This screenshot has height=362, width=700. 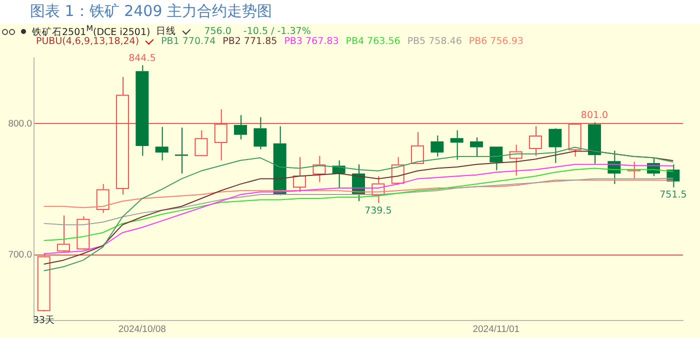 I want to click on chart-title: 图表 1：铁矿 2409 主力合约走势图, so click(x=151, y=11).